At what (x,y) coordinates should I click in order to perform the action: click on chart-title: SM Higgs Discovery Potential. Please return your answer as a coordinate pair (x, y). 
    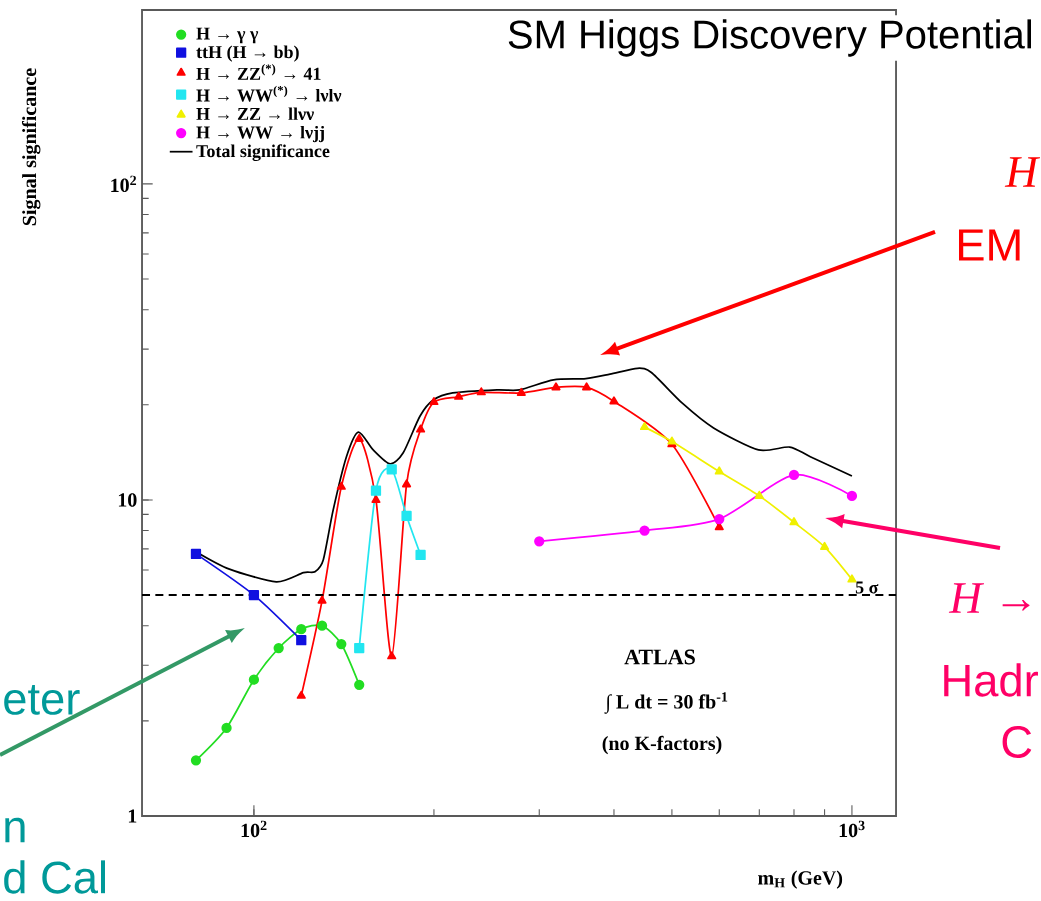
    Looking at the image, I should click on (769, 38).